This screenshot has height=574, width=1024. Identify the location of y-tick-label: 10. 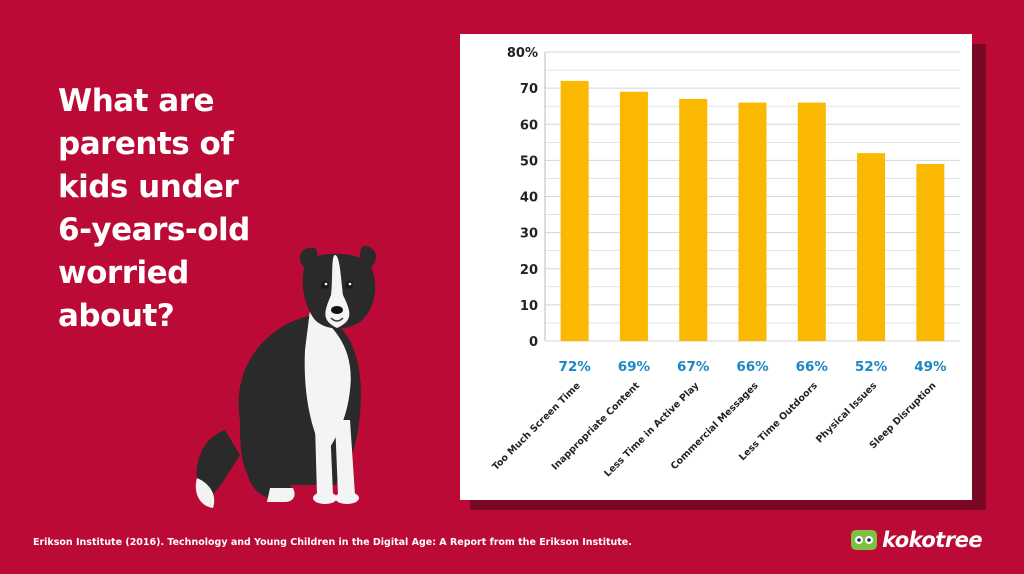
(529, 306).